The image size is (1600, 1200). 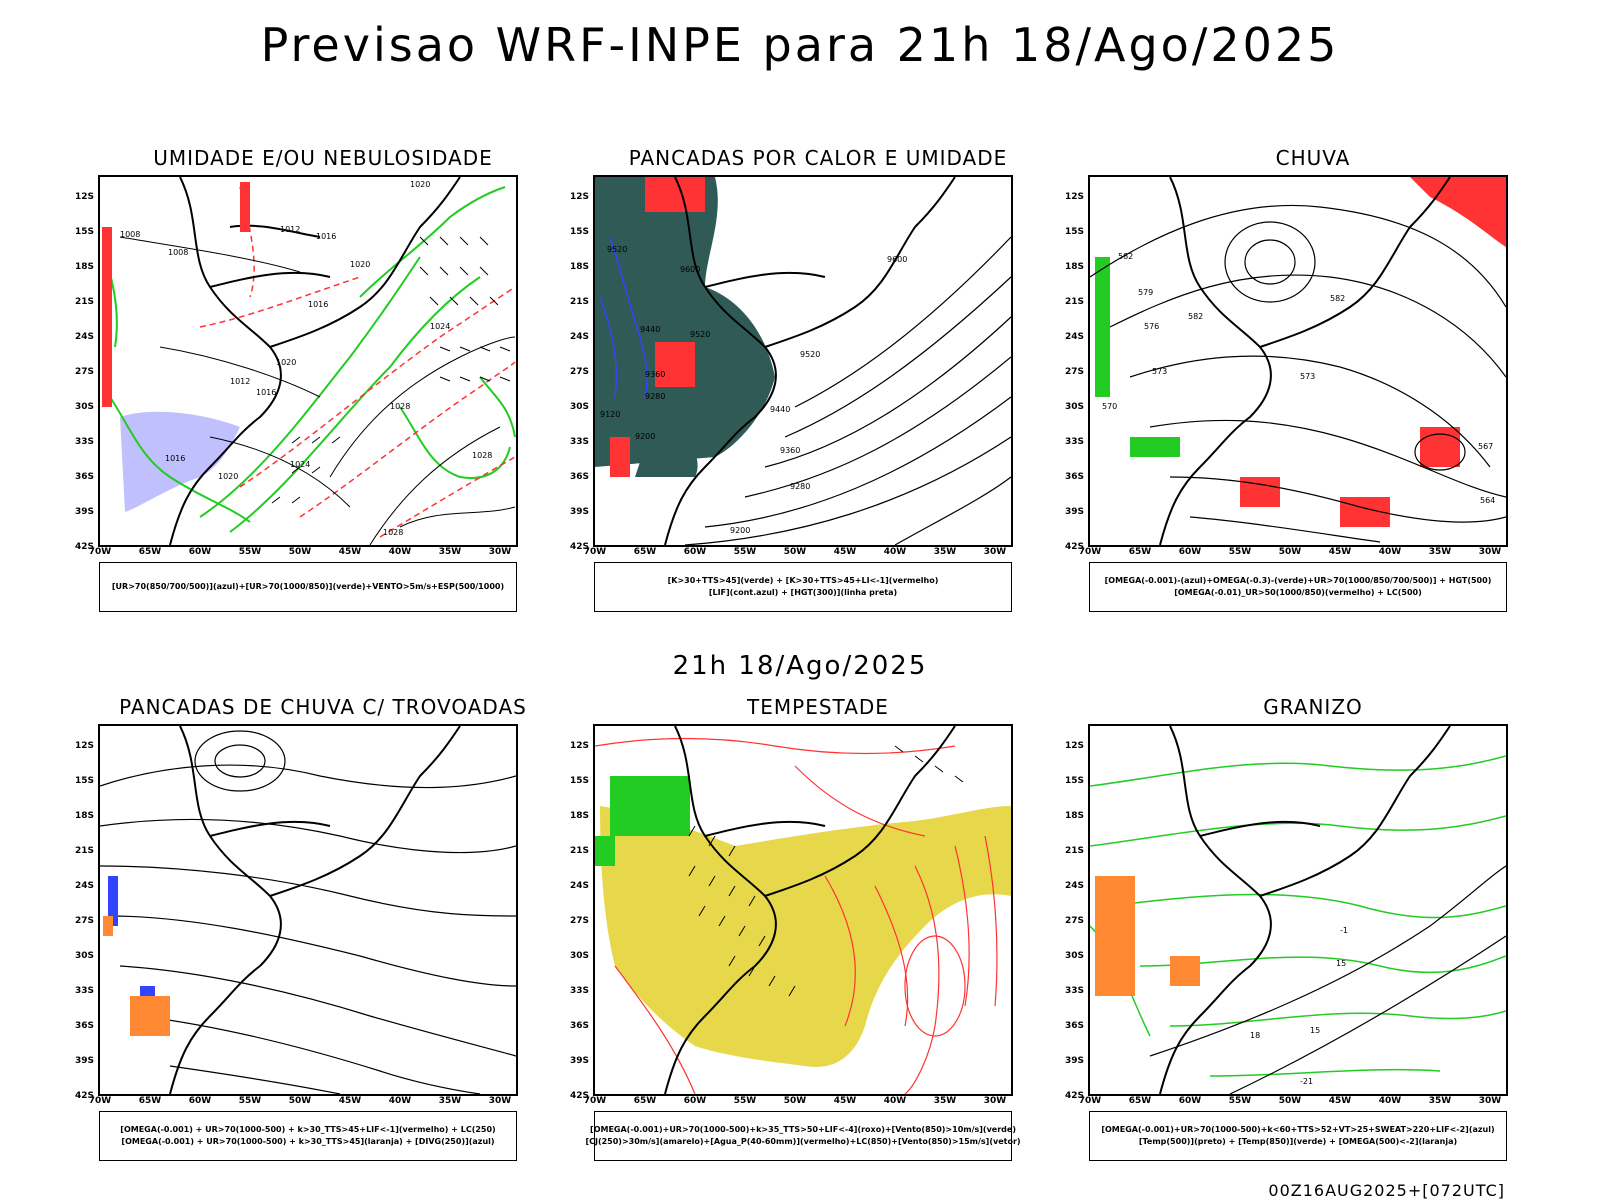 What do you see at coordinates (136, 976) in the screenshot?
I see `orange-patches` at bounding box center [136, 976].